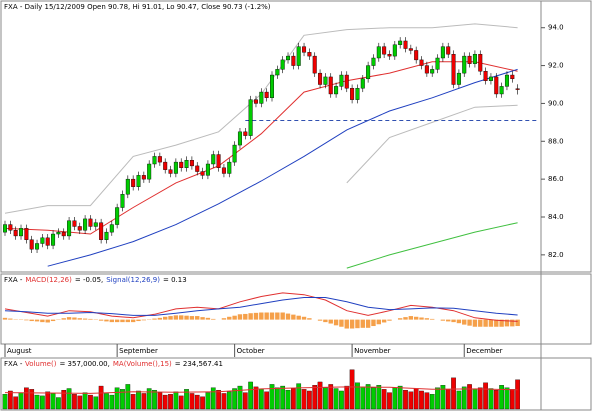  I want to click on x-tick-label: August, so click(19, 351).